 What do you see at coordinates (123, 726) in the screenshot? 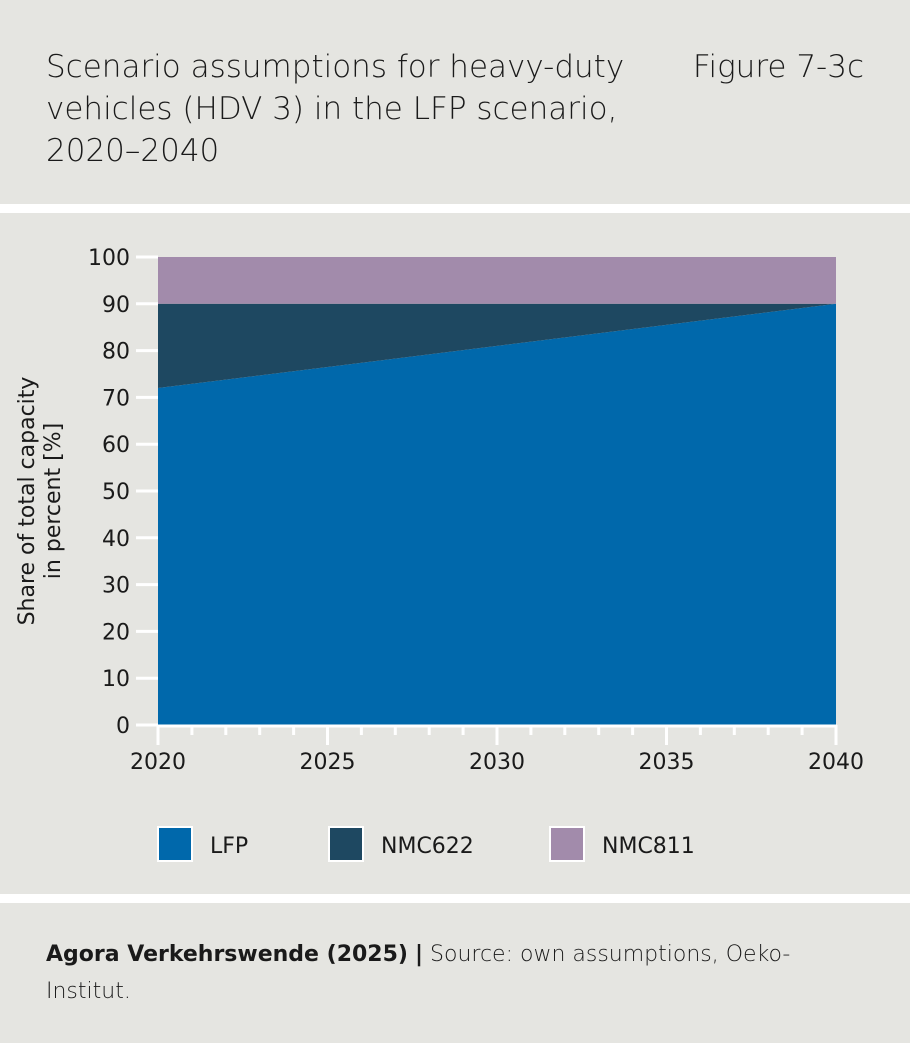
I see `y-tick-label: 0` at bounding box center [123, 726].